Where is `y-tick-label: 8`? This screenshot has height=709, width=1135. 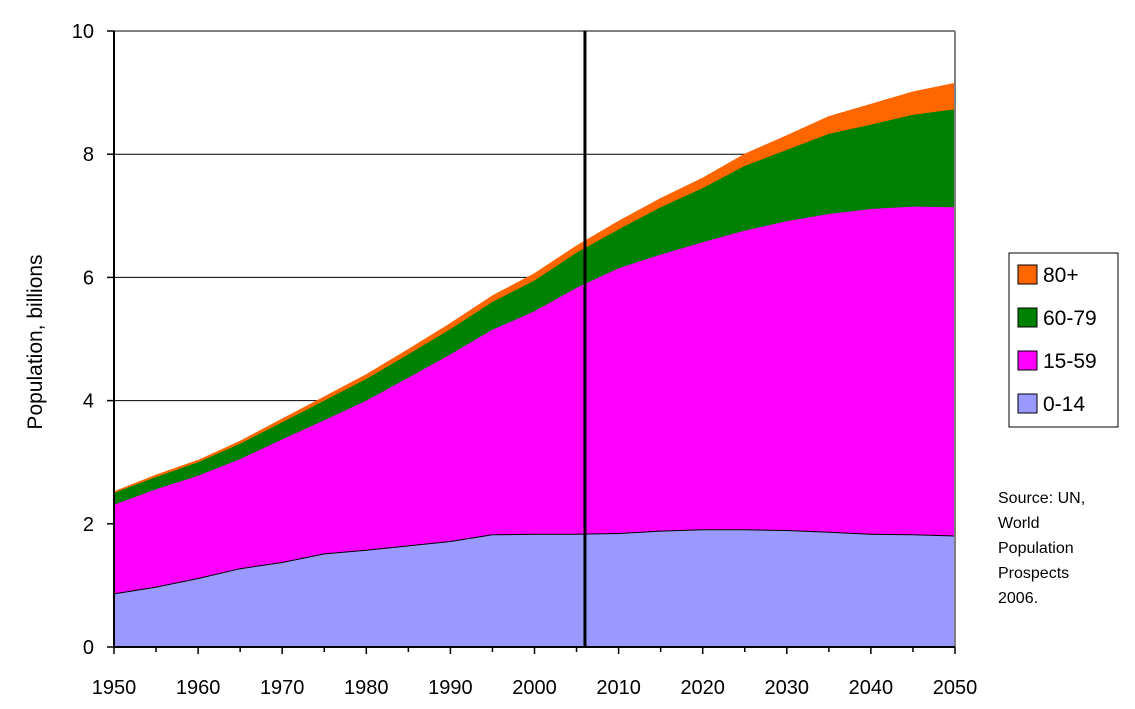 y-tick-label: 8 is located at coordinates (88, 155).